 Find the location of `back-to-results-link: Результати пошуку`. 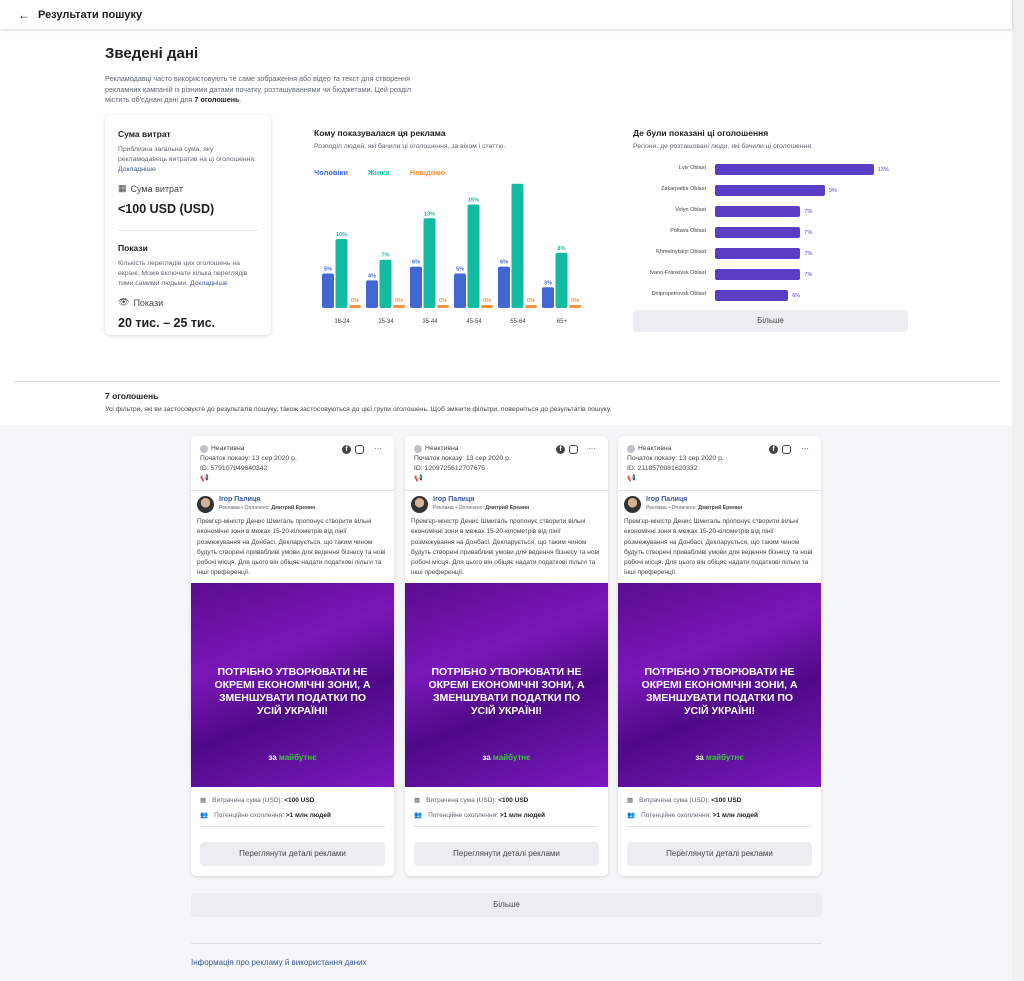

back-to-results-link: Результати пошуку is located at coordinates (90, 14).